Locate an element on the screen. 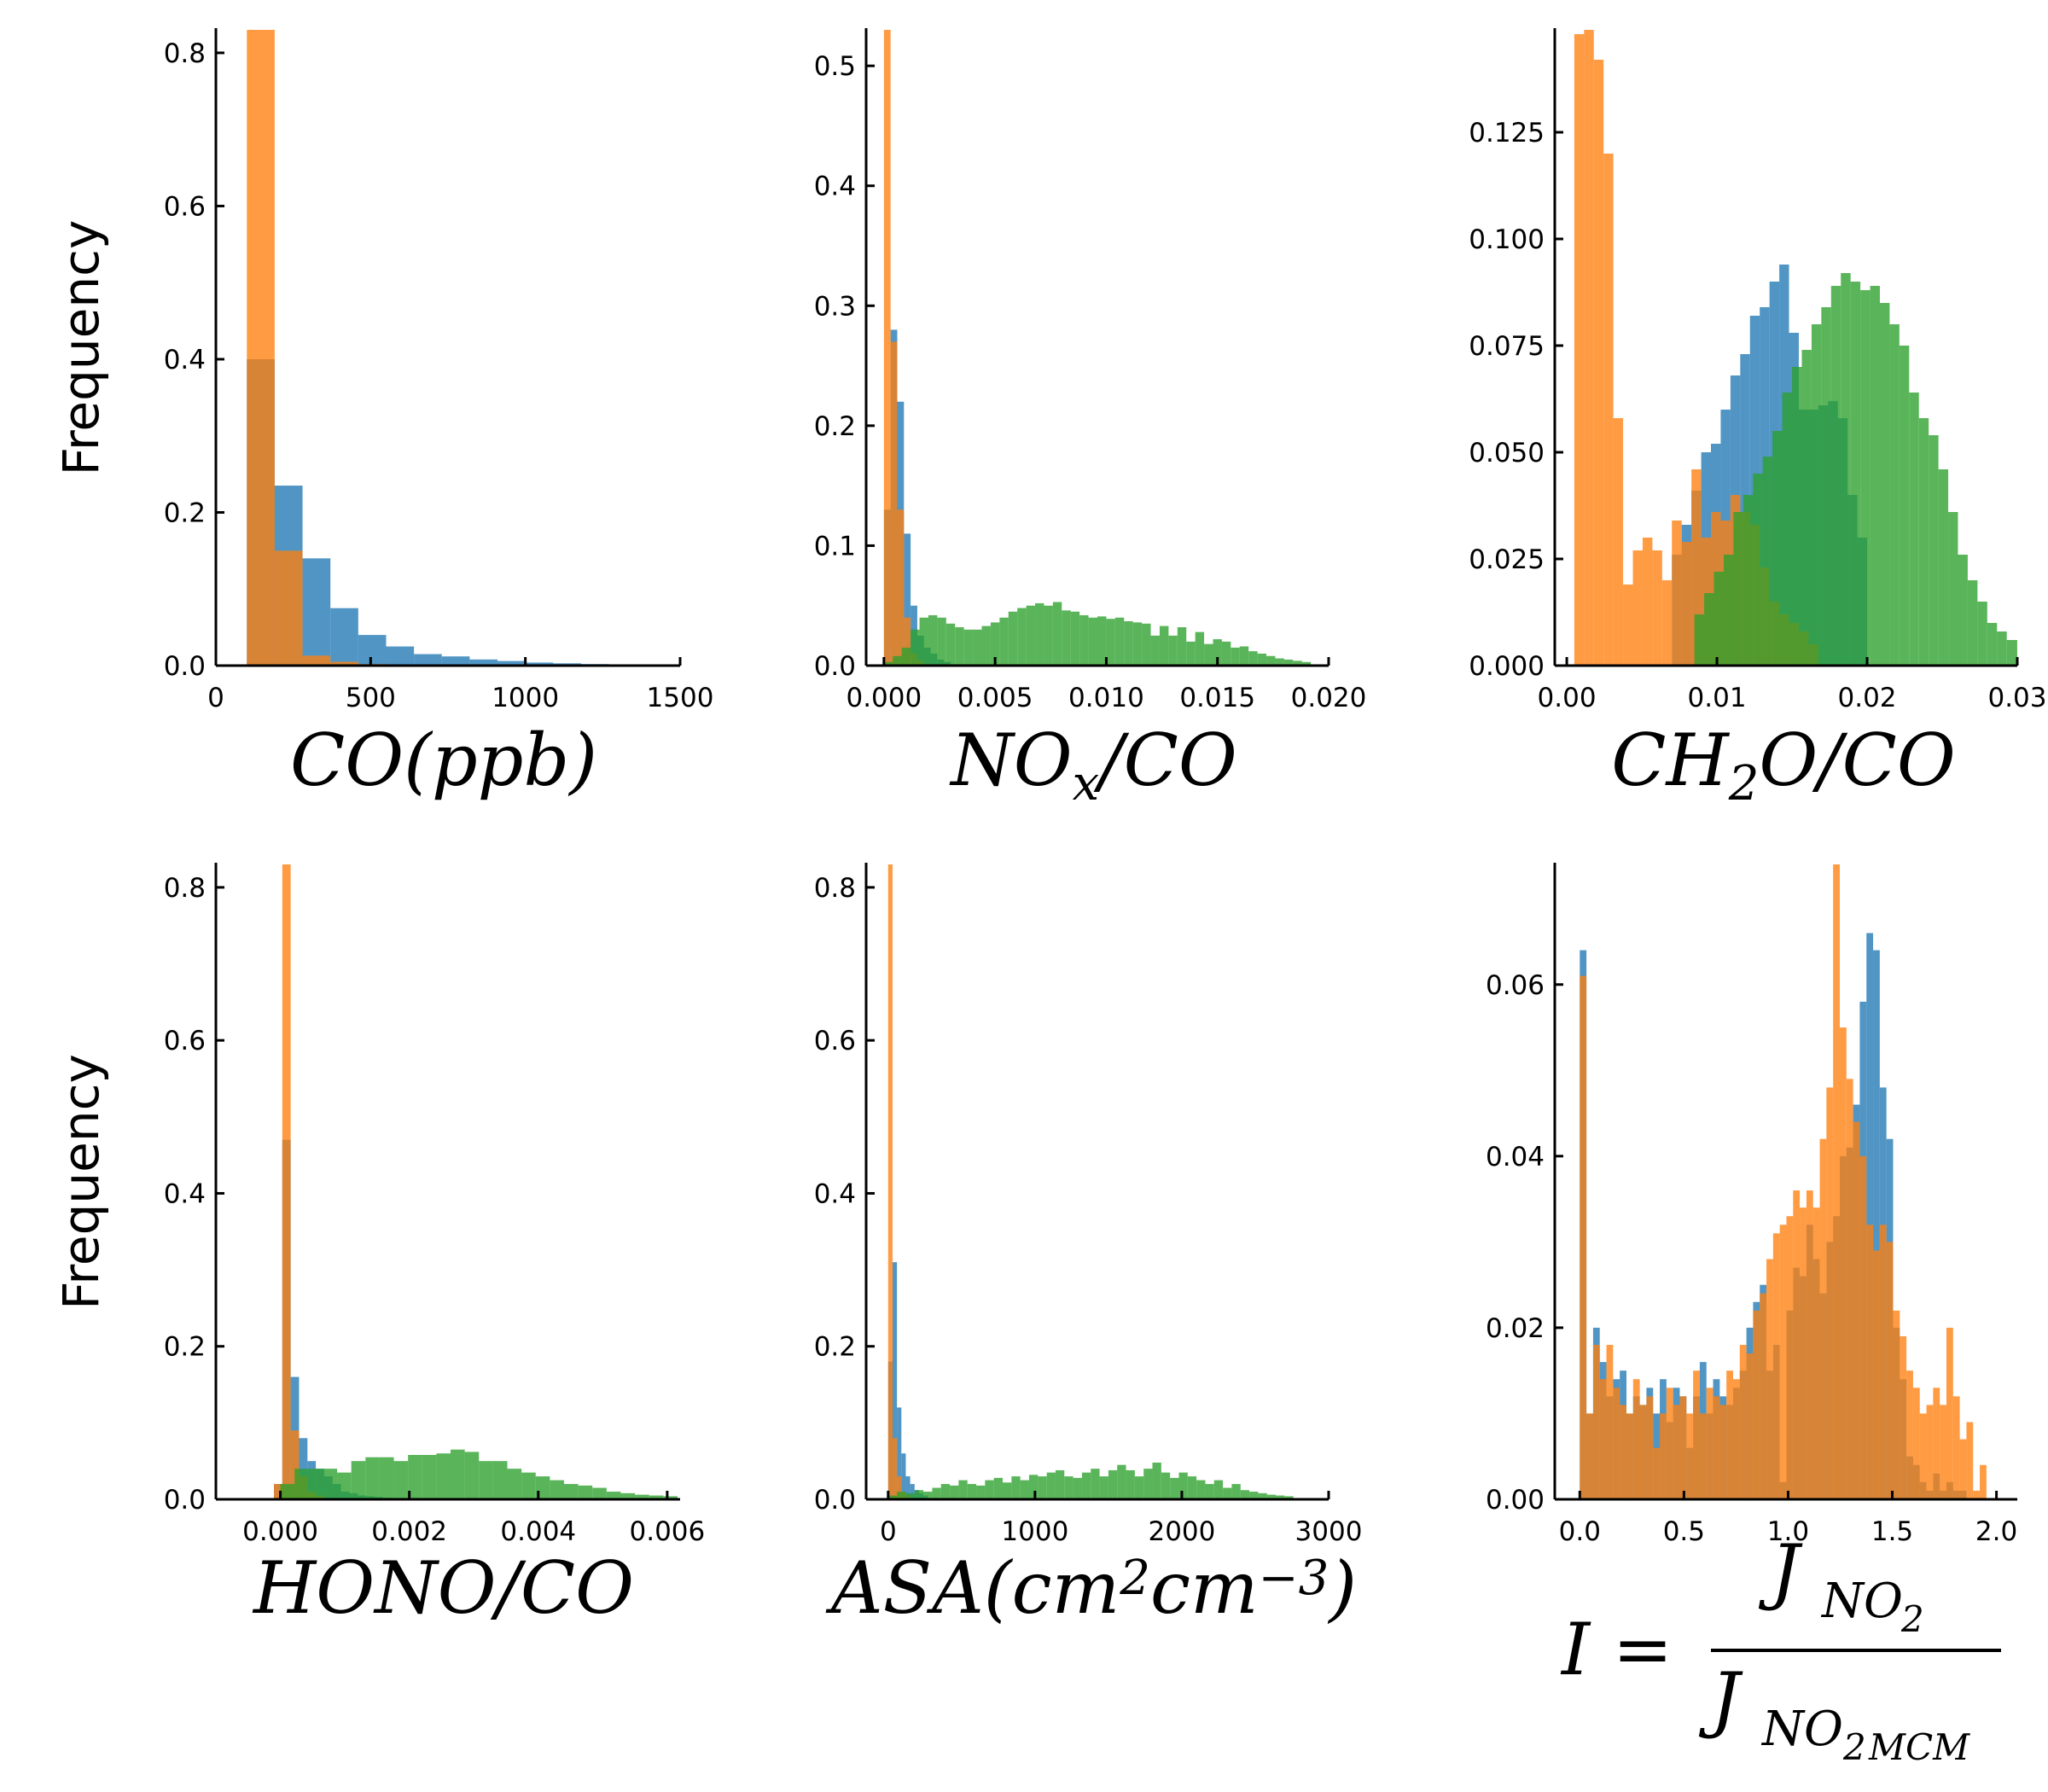  x-label-den-j: J is located at coordinates (1720, 1699).